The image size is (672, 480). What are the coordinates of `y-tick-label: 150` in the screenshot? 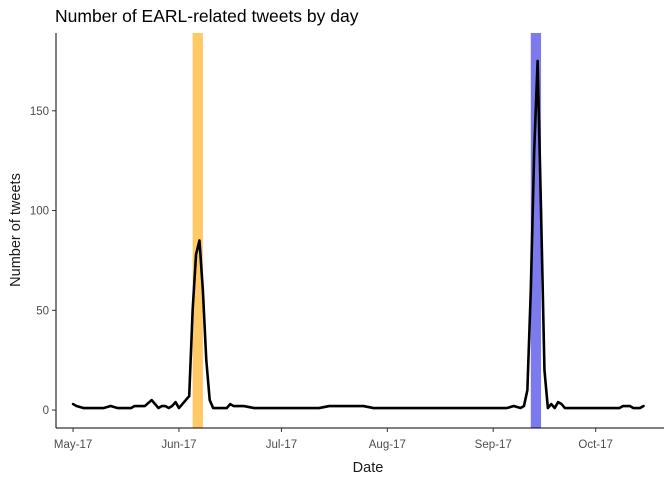 It's located at (39, 112).